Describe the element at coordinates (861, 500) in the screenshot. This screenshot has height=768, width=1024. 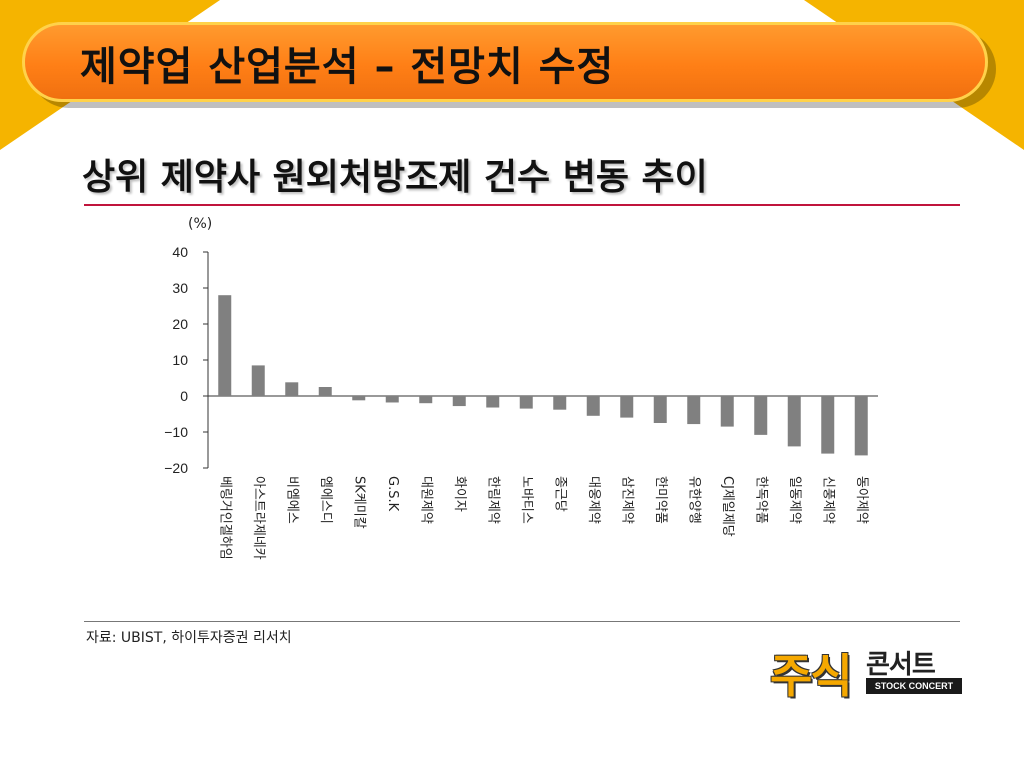
I see `x-category-label: 동아제약` at that location.